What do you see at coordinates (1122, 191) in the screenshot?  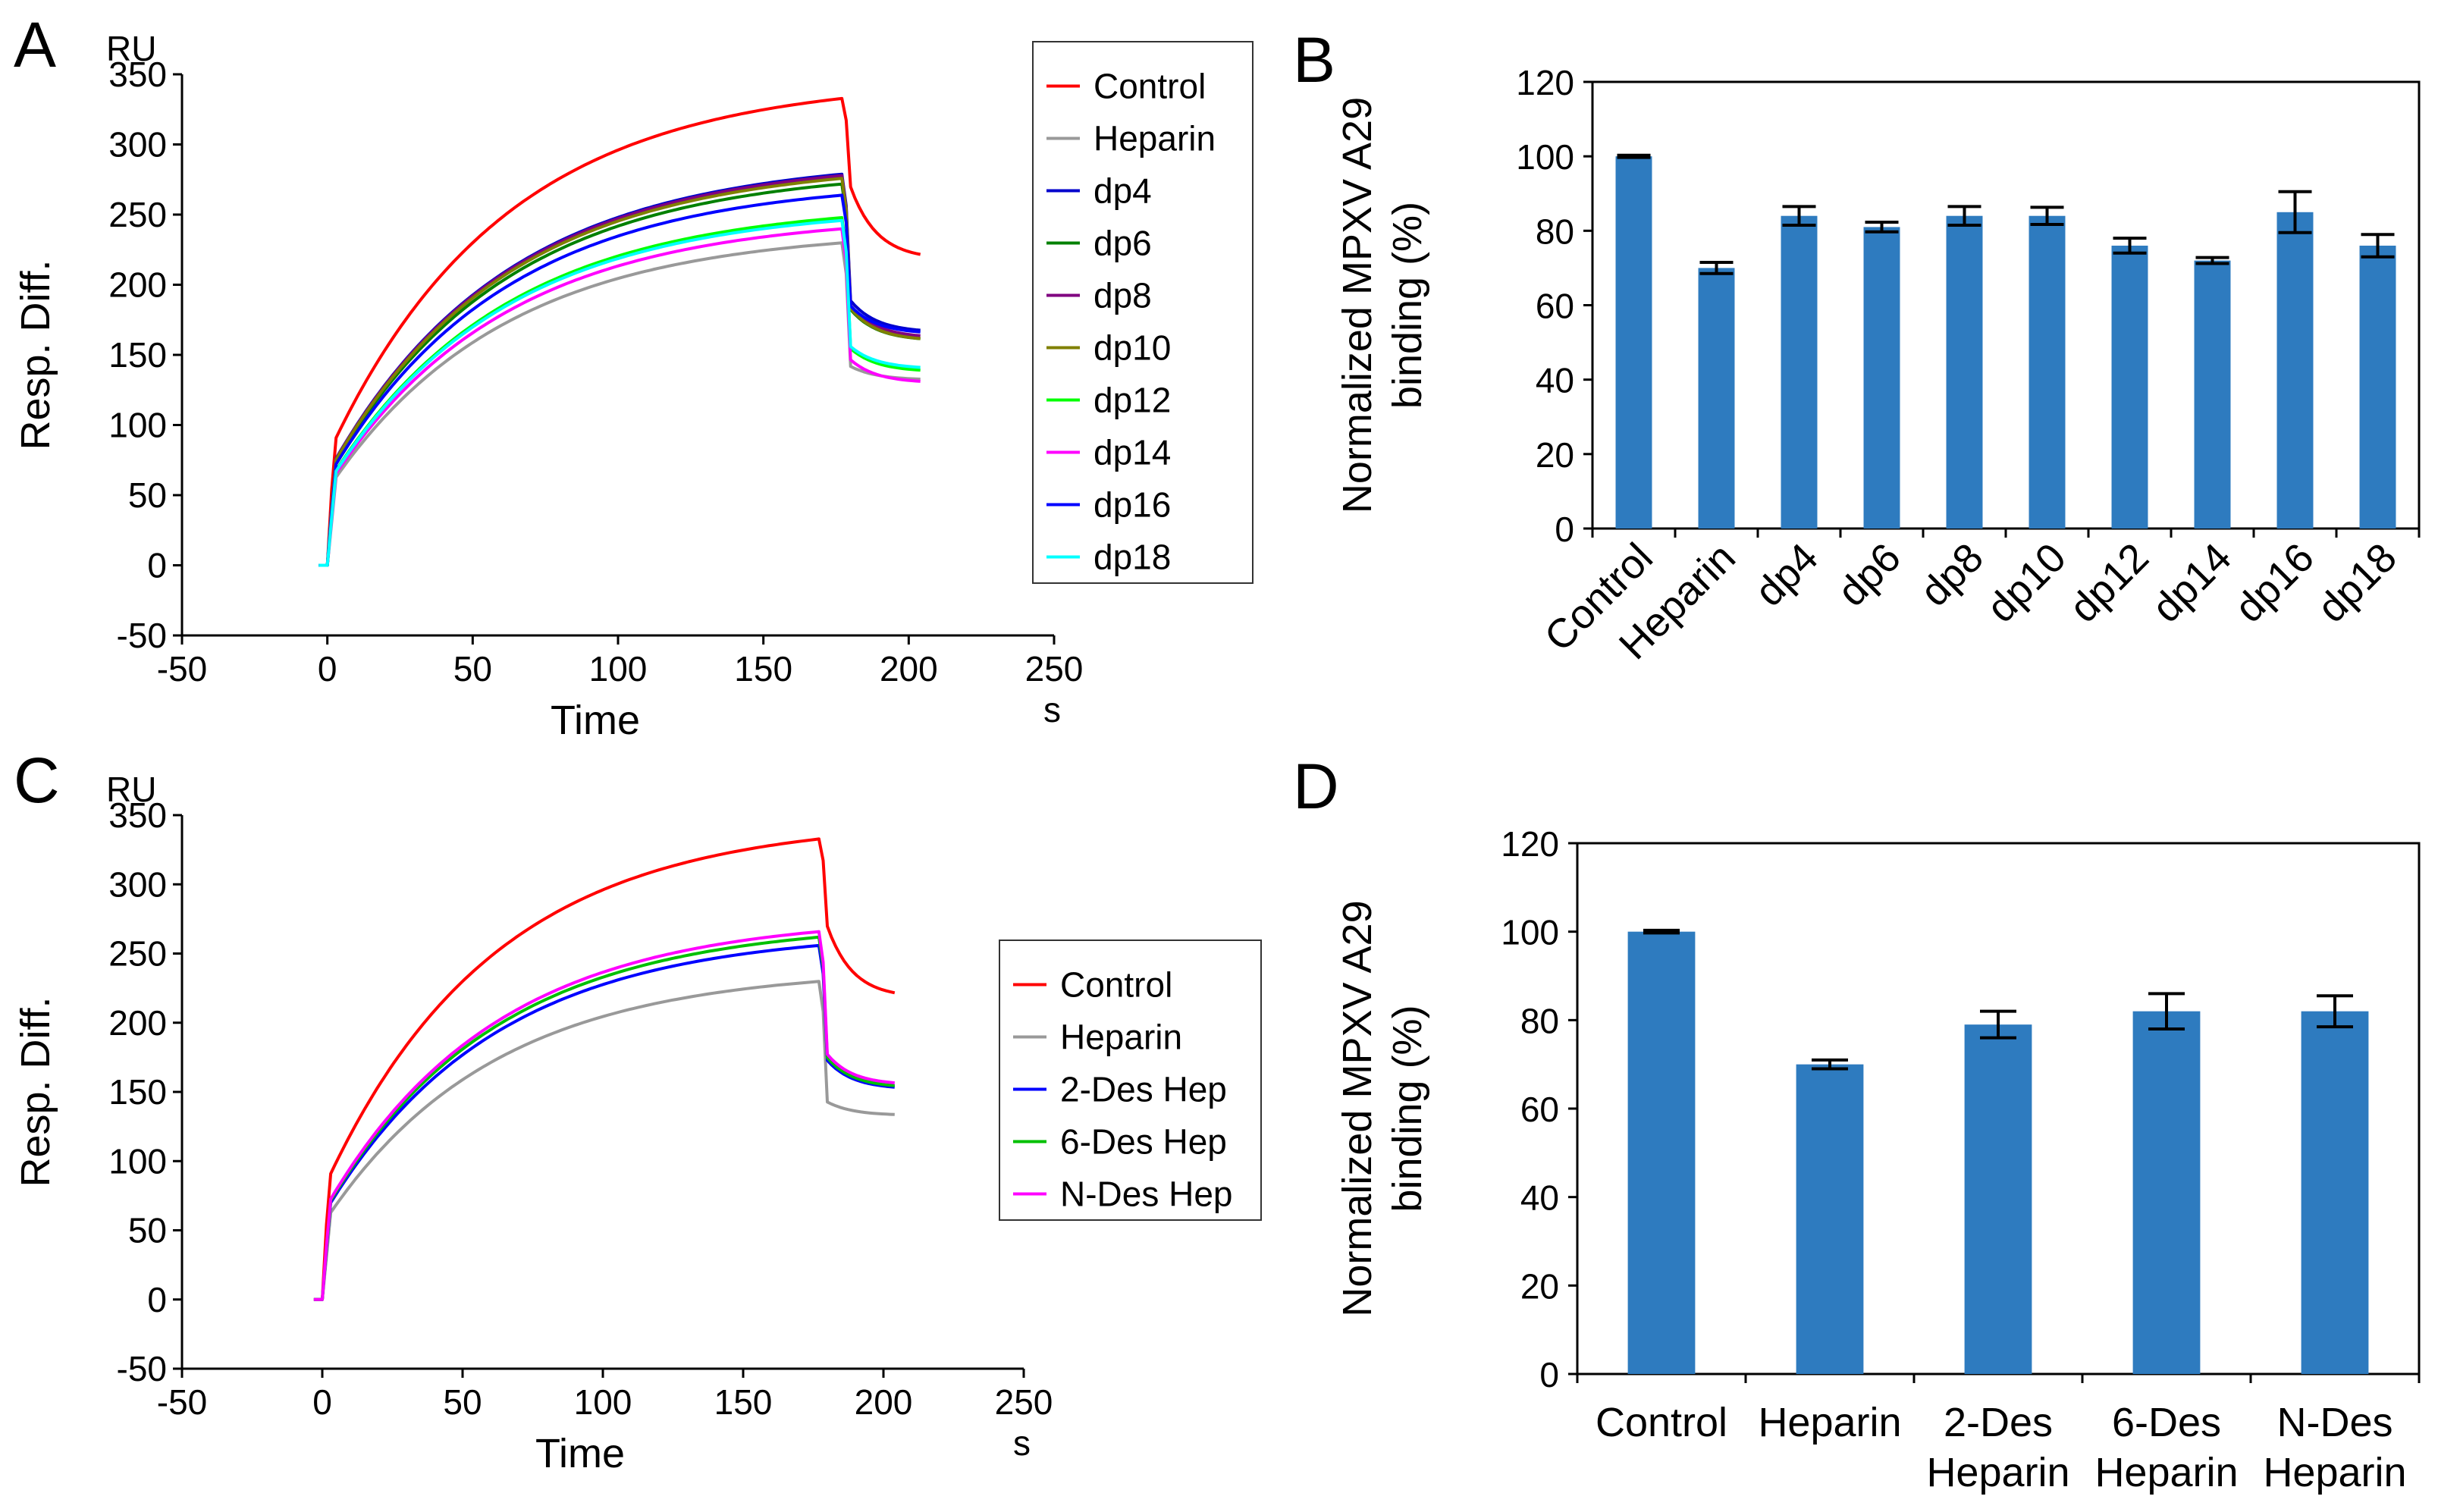 I see `legend-label-dp4: dp4` at bounding box center [1122, 191].